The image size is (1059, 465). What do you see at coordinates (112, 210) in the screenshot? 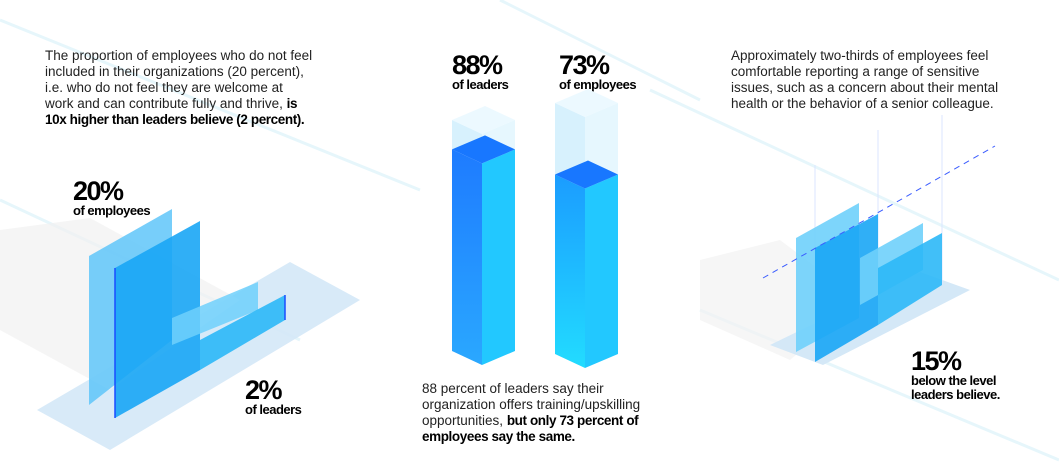
I see `employees-label: of employees` at bounding box center [112, 210].